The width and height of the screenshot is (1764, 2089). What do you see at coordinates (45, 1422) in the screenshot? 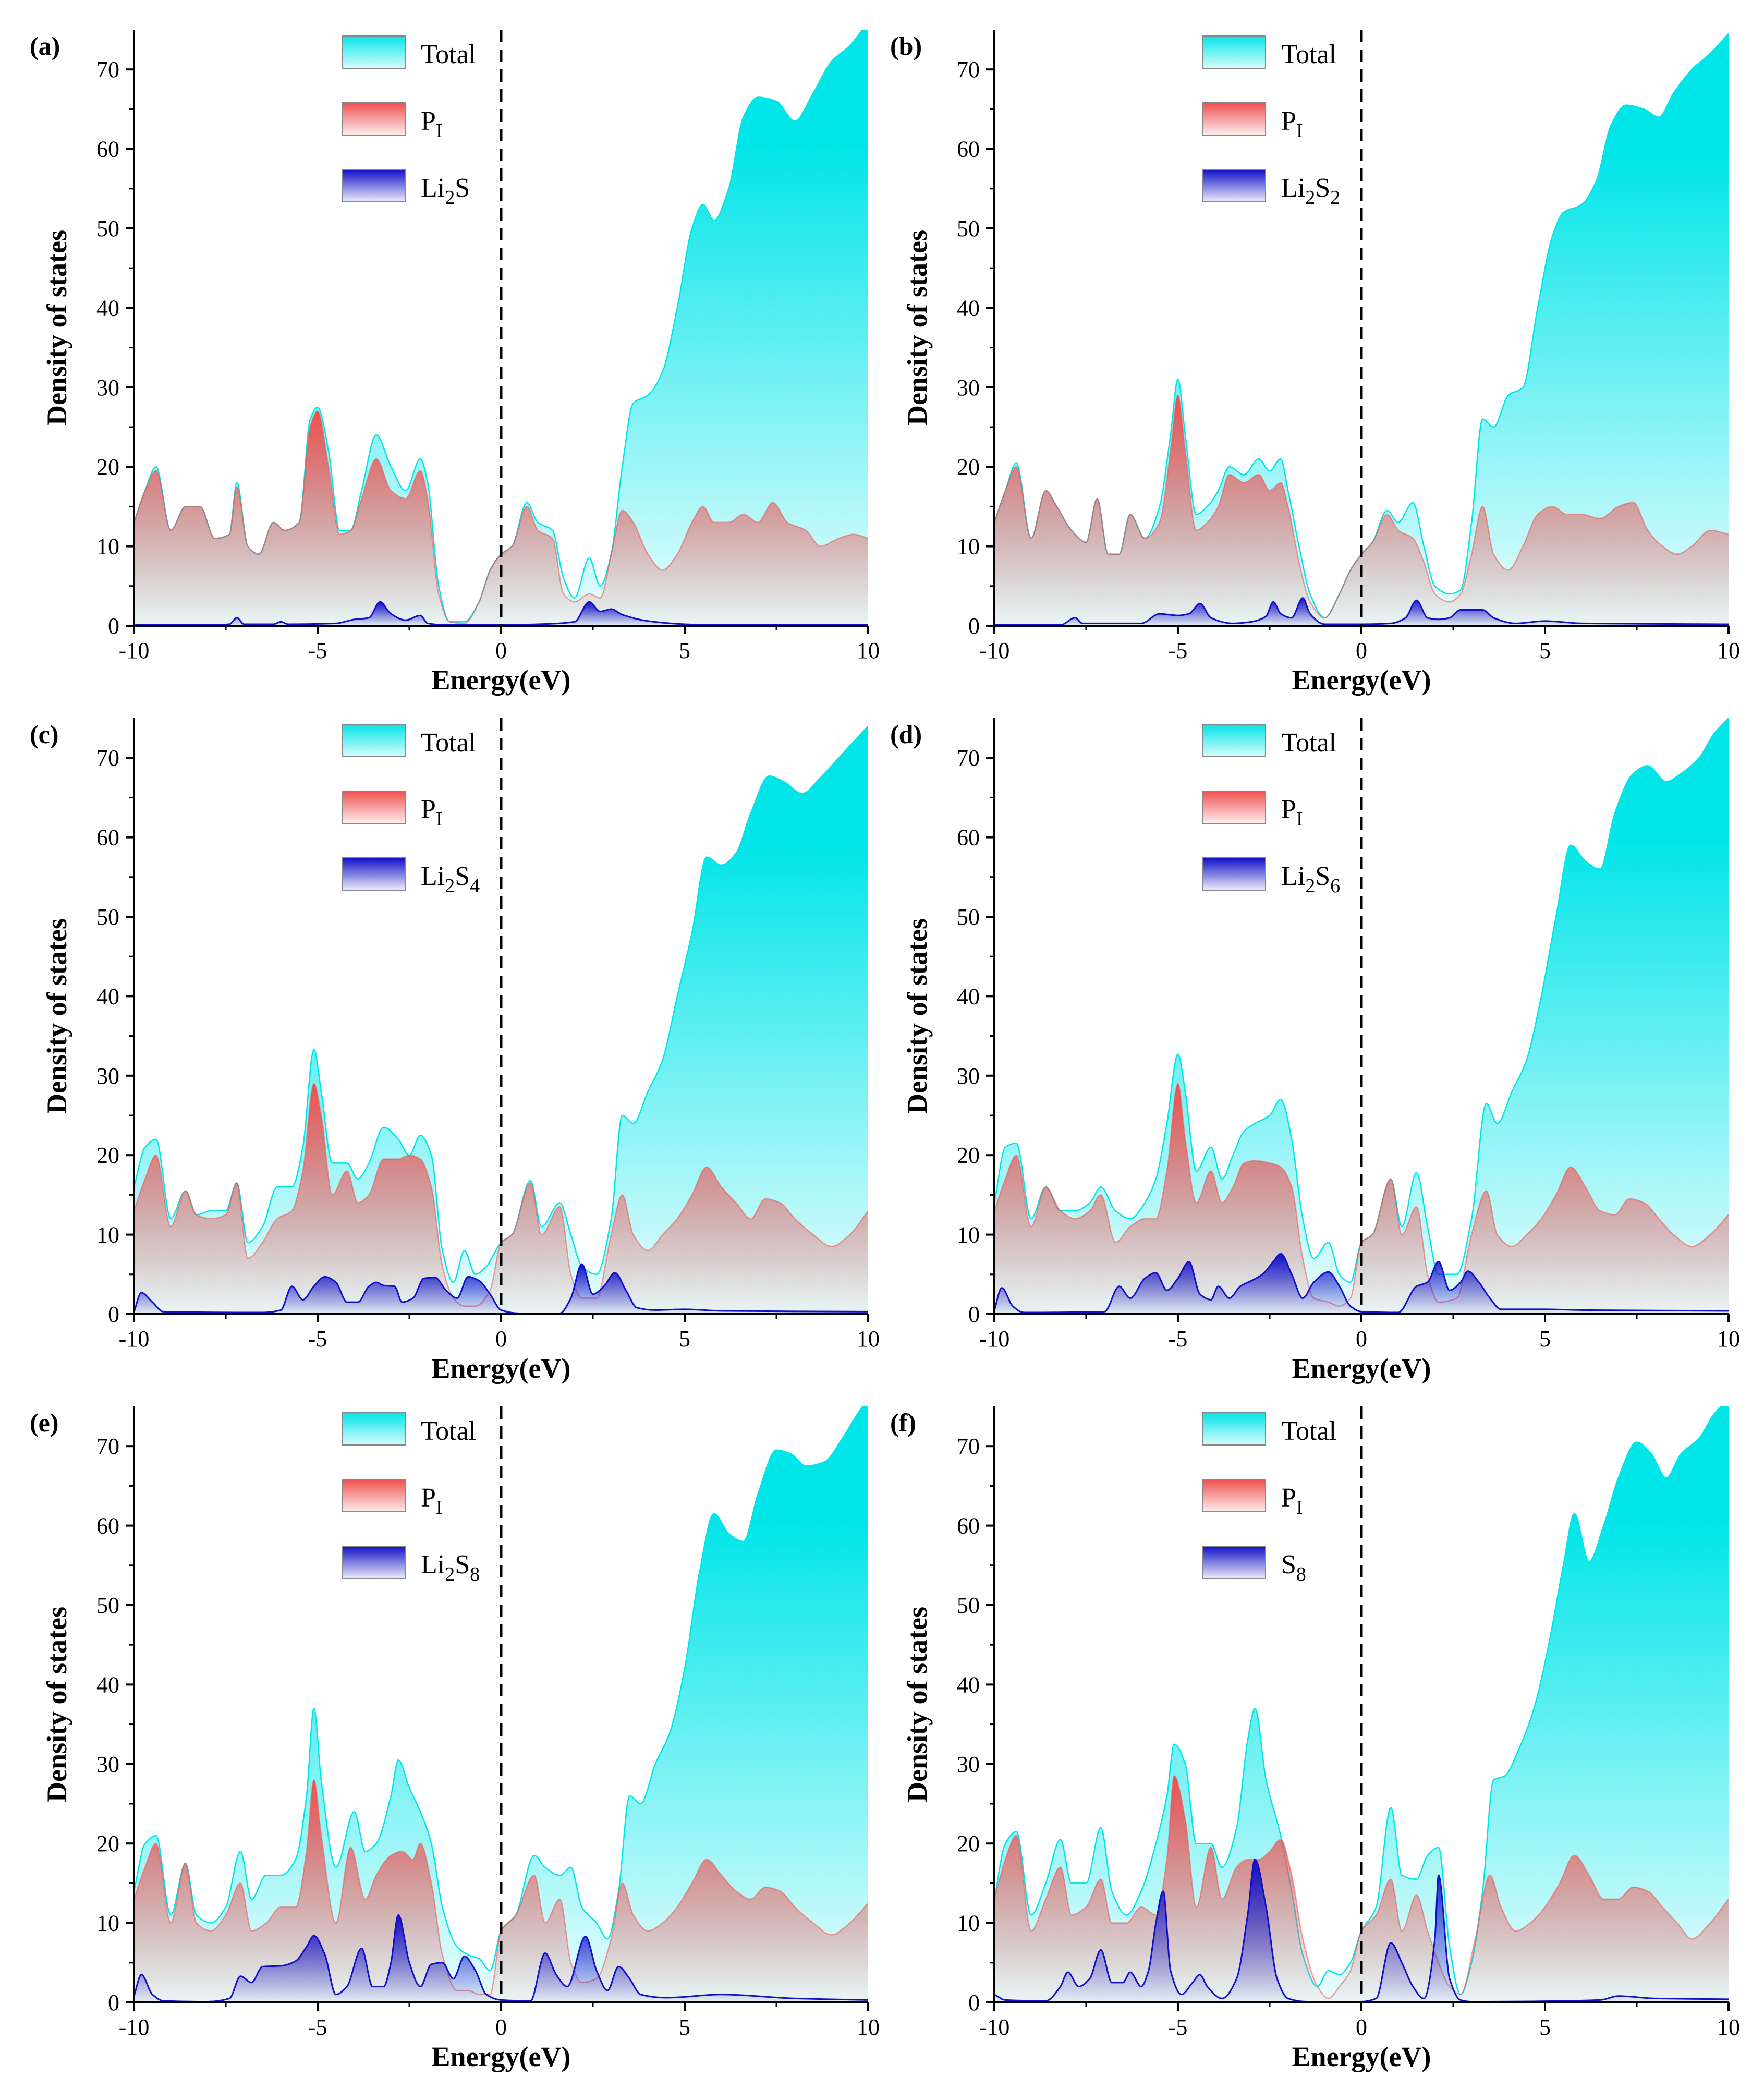
I see `panel-label: (e)` at bounding box center [45, 1422].